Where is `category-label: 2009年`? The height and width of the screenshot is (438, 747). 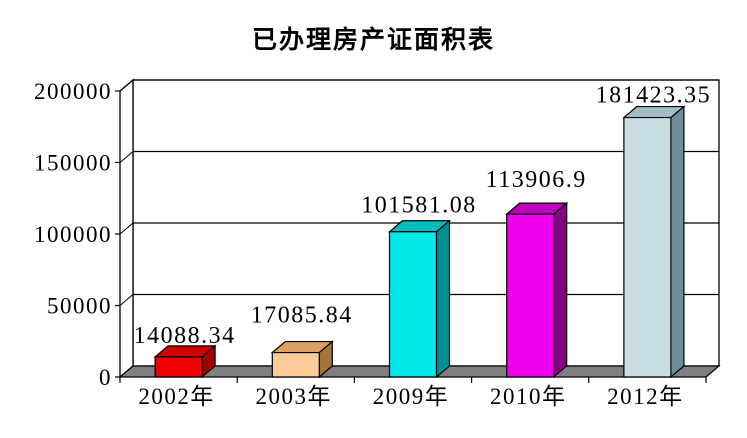
category-label: 2009年 is located at coordinates (411, 396).